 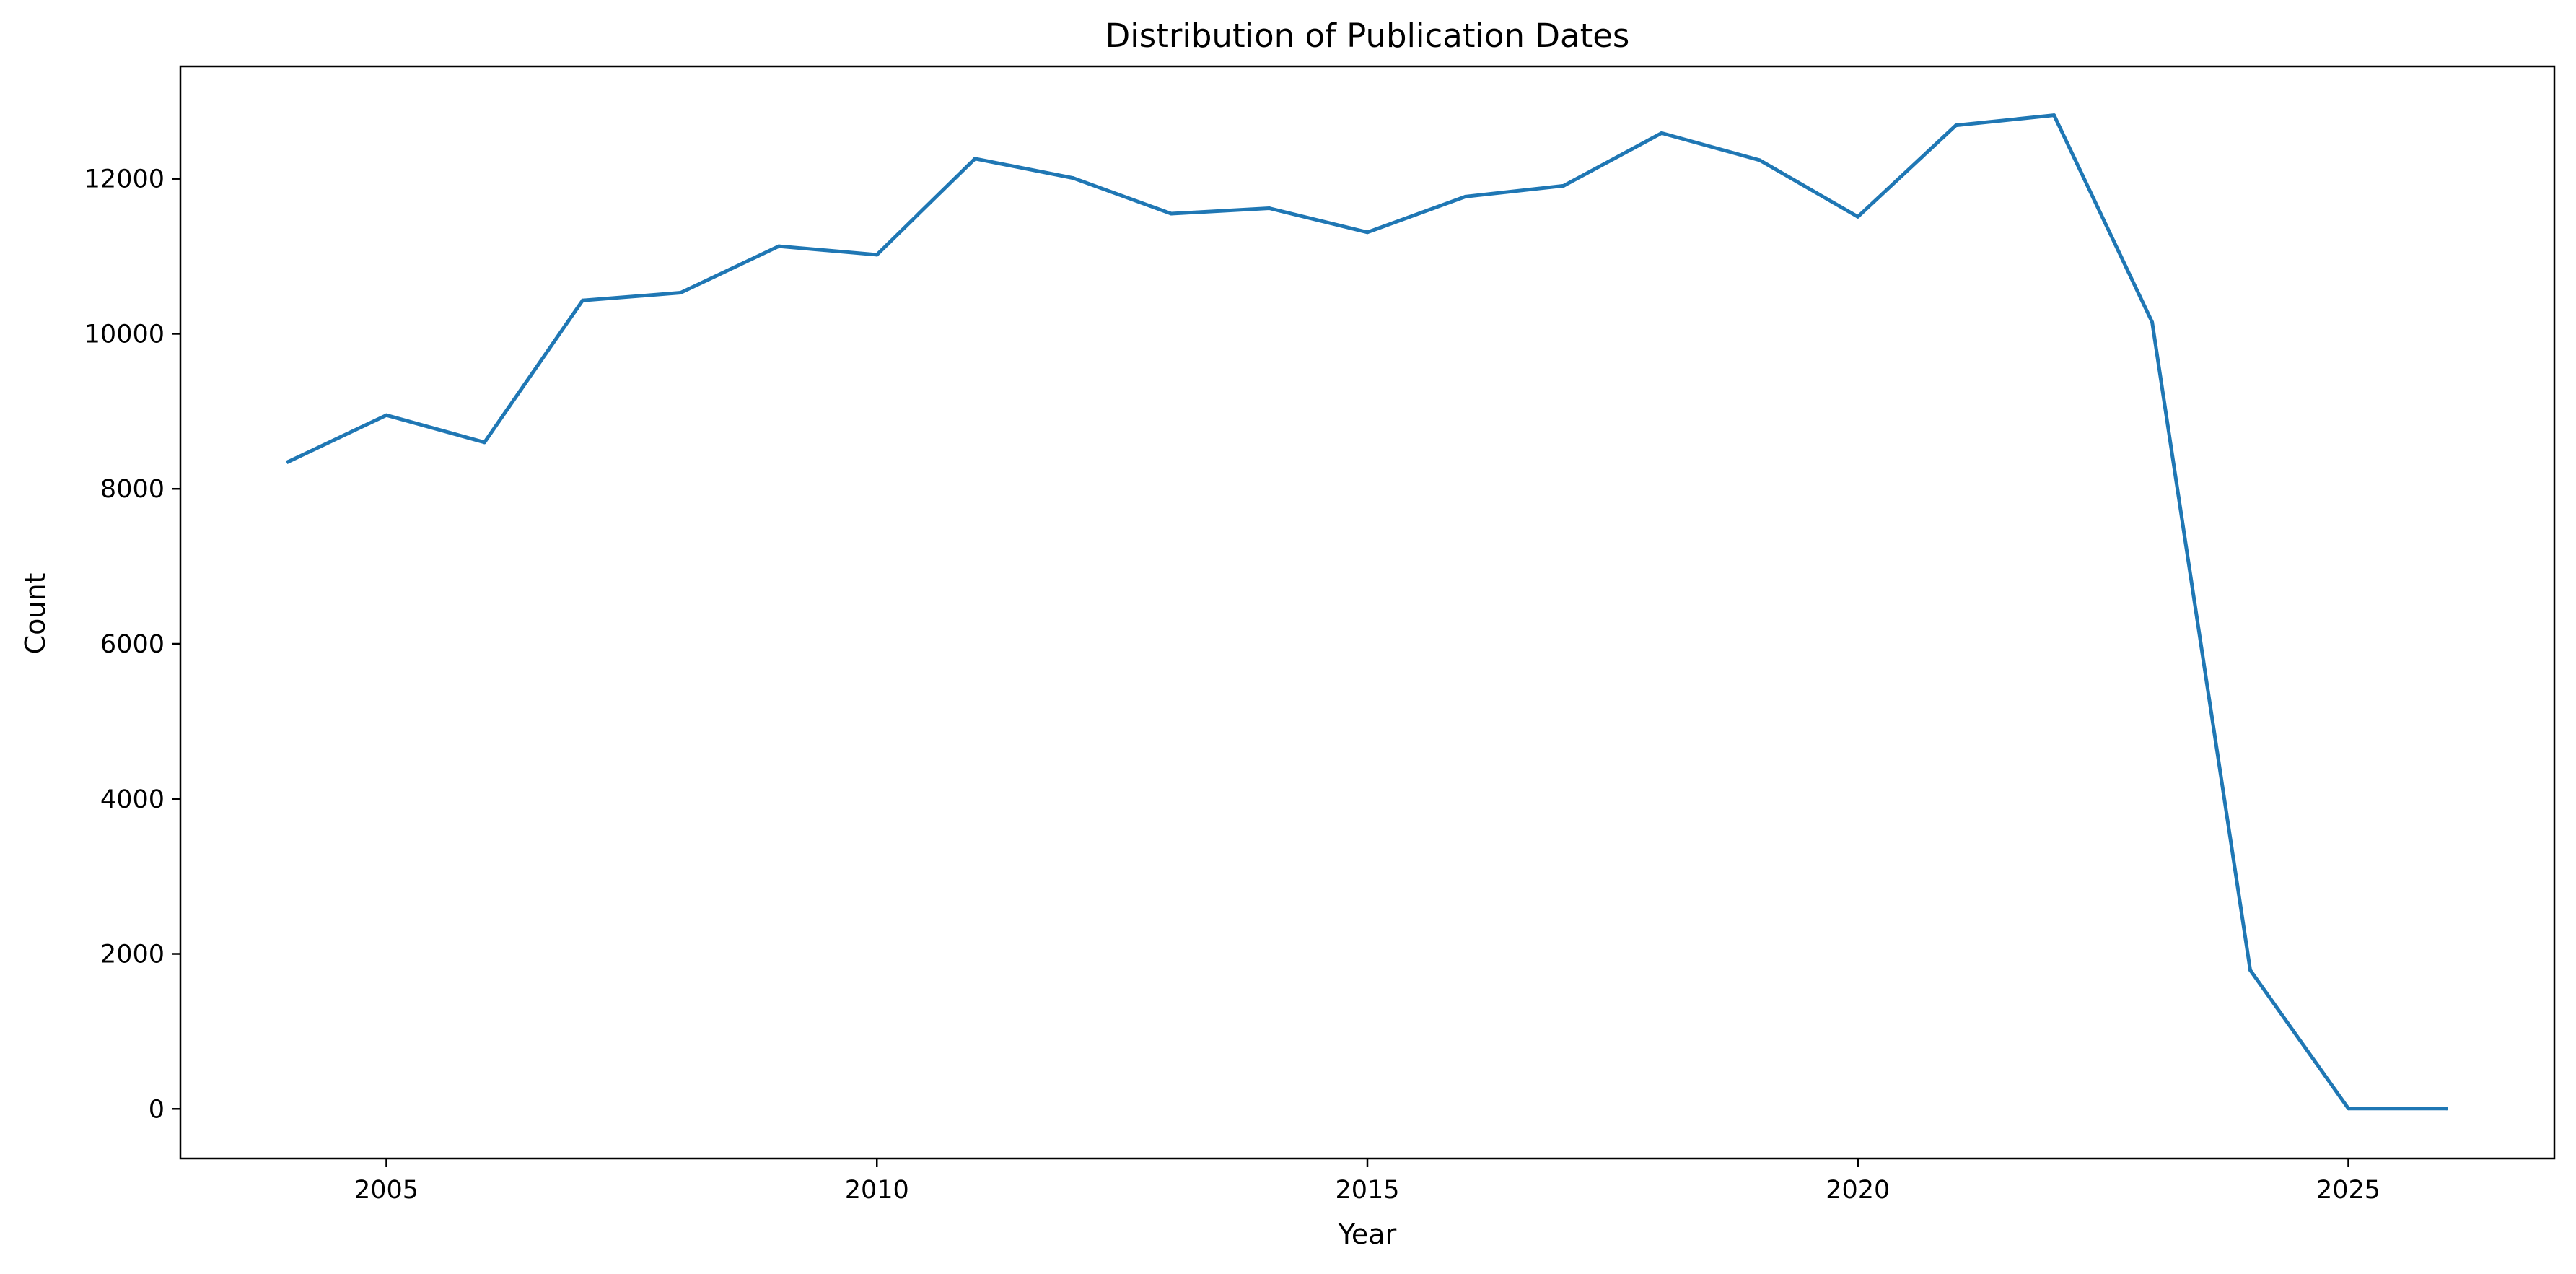 I want to click on y-tick-label: 0, so click(x=157, y=1109).